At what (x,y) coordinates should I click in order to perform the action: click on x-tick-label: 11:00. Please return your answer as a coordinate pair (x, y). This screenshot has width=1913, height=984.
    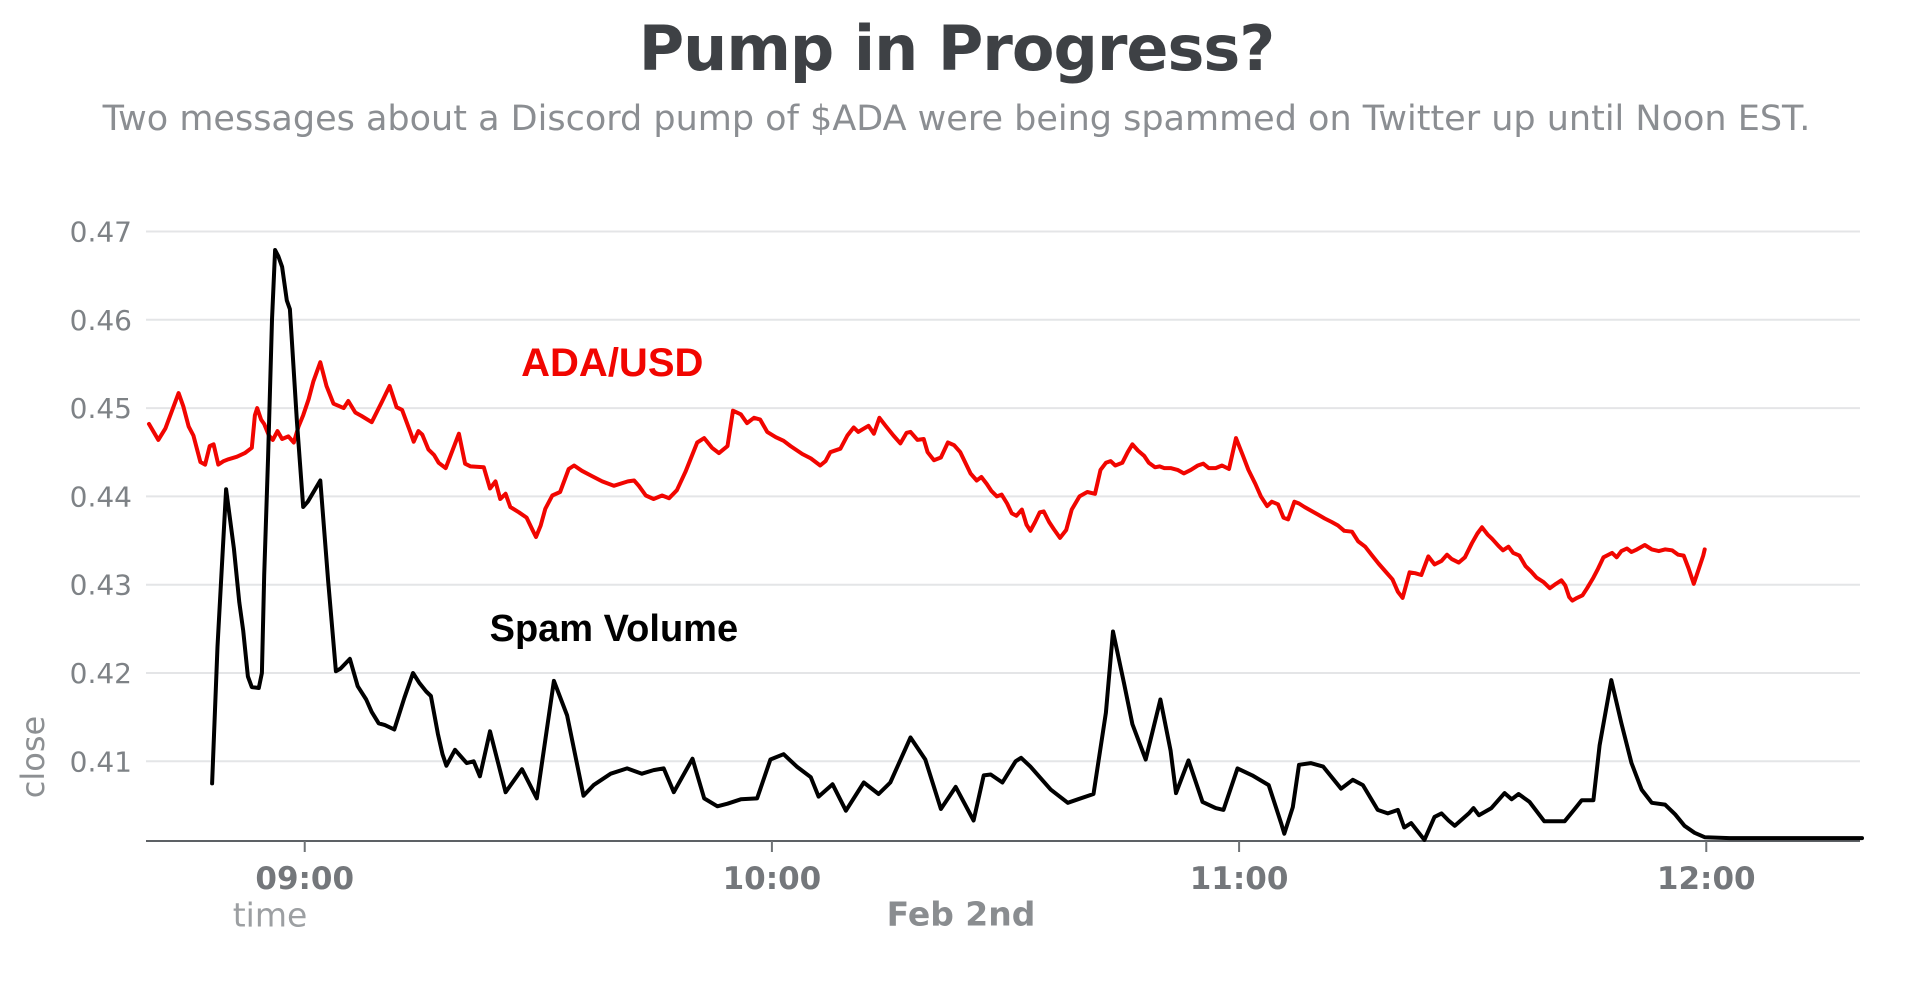
    Looking at the image, I should click on (1239, 879).